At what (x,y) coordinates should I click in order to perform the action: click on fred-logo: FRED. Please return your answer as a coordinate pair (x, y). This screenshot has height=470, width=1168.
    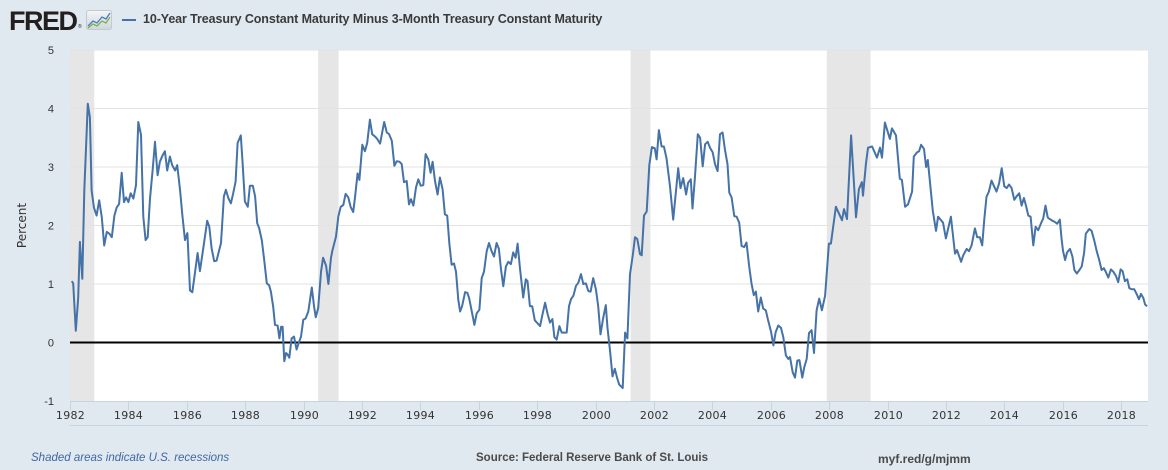
    Looking at the image, I should click on (43, 21).